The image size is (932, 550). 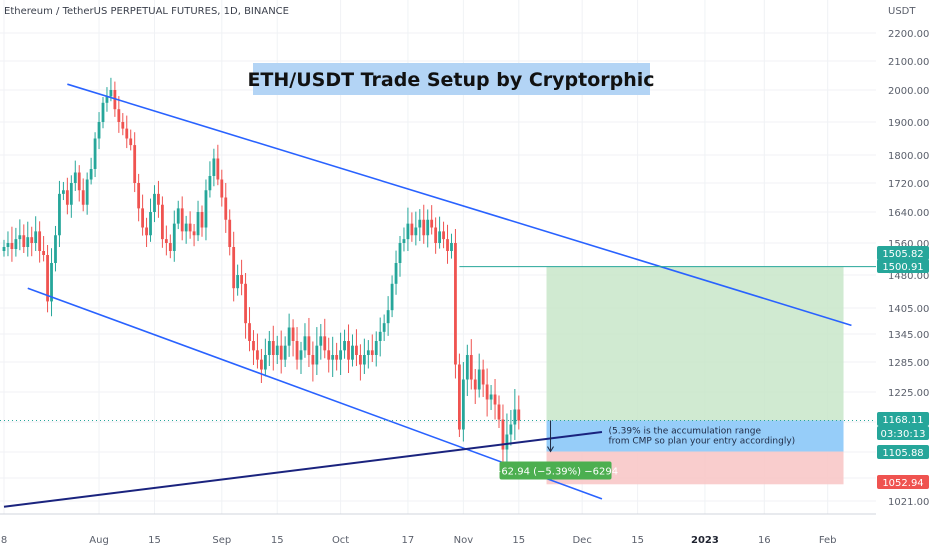 I want to click on y-tick-label: 1900.00, so click(x=908, y=123).